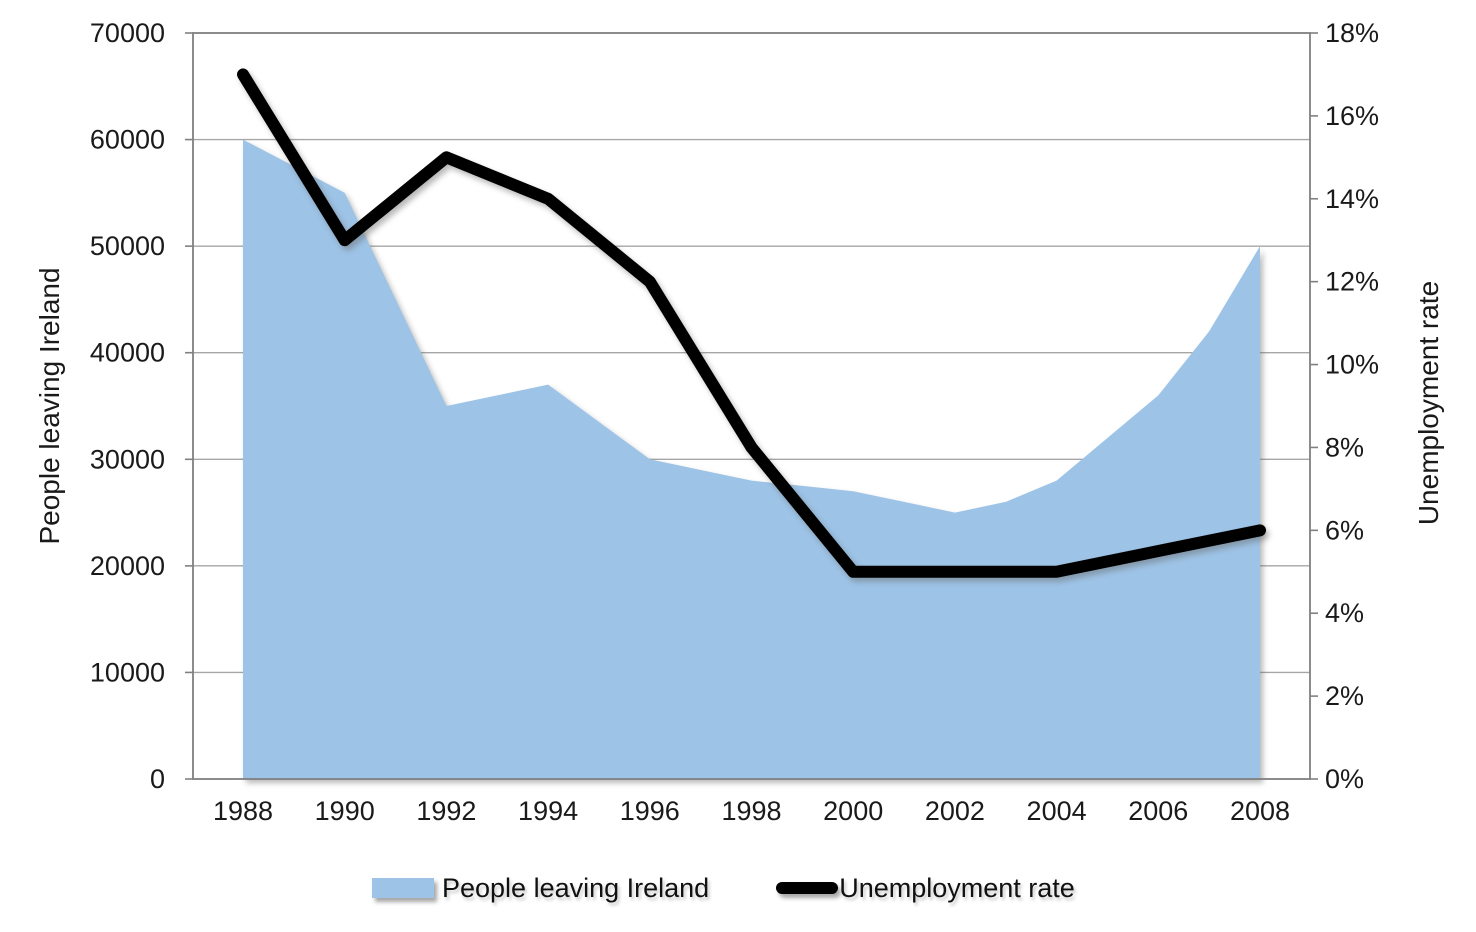 This screenshot has width=1476, height=932. I want to click on x-tick-label: 1998, so click(751, 811).